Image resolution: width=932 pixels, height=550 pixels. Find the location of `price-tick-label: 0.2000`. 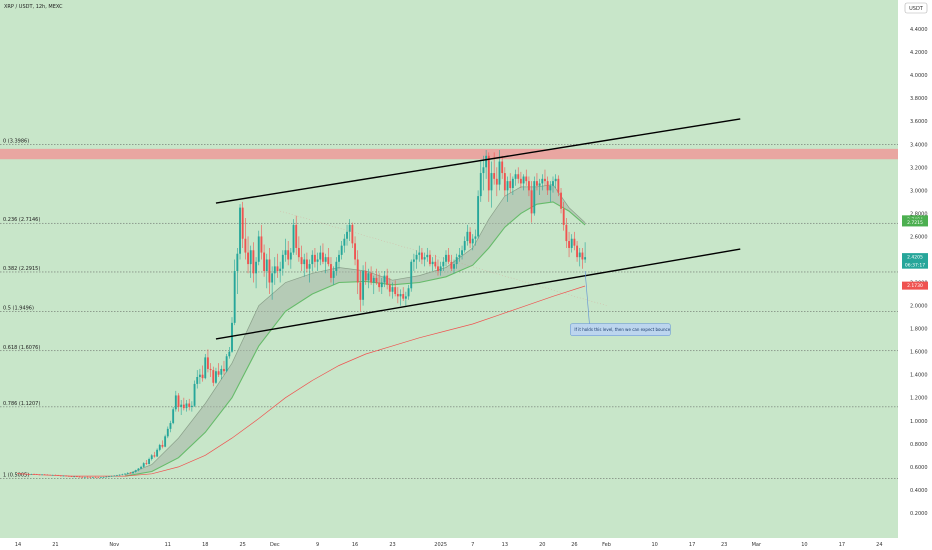

price-tick-label: 0.2000 is located at coordinates (919, 514).